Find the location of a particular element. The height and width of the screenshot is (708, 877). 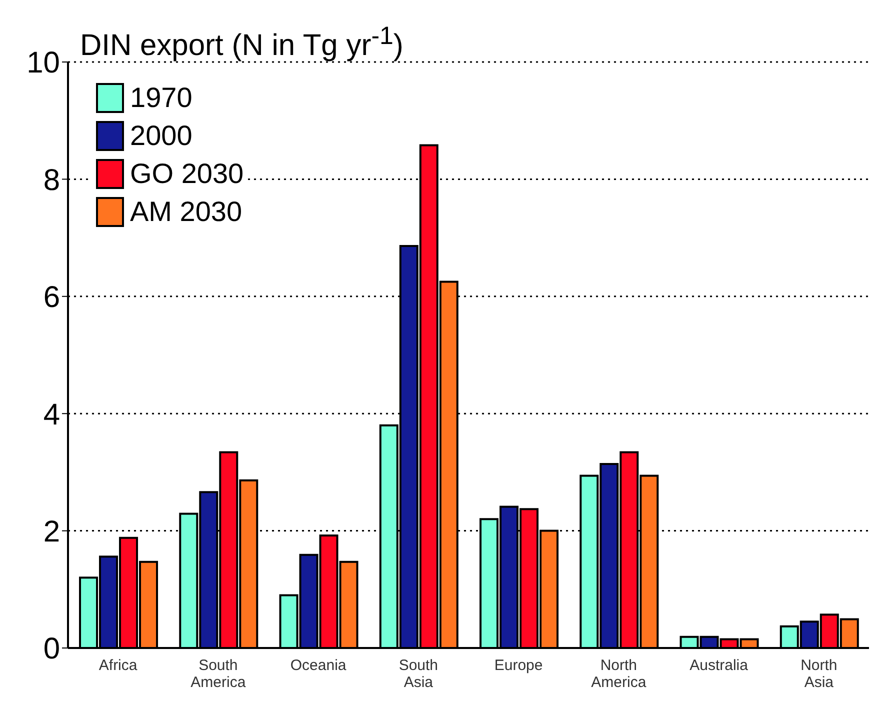

x-tick-label: North Asia is located at coordinates (819, 674).